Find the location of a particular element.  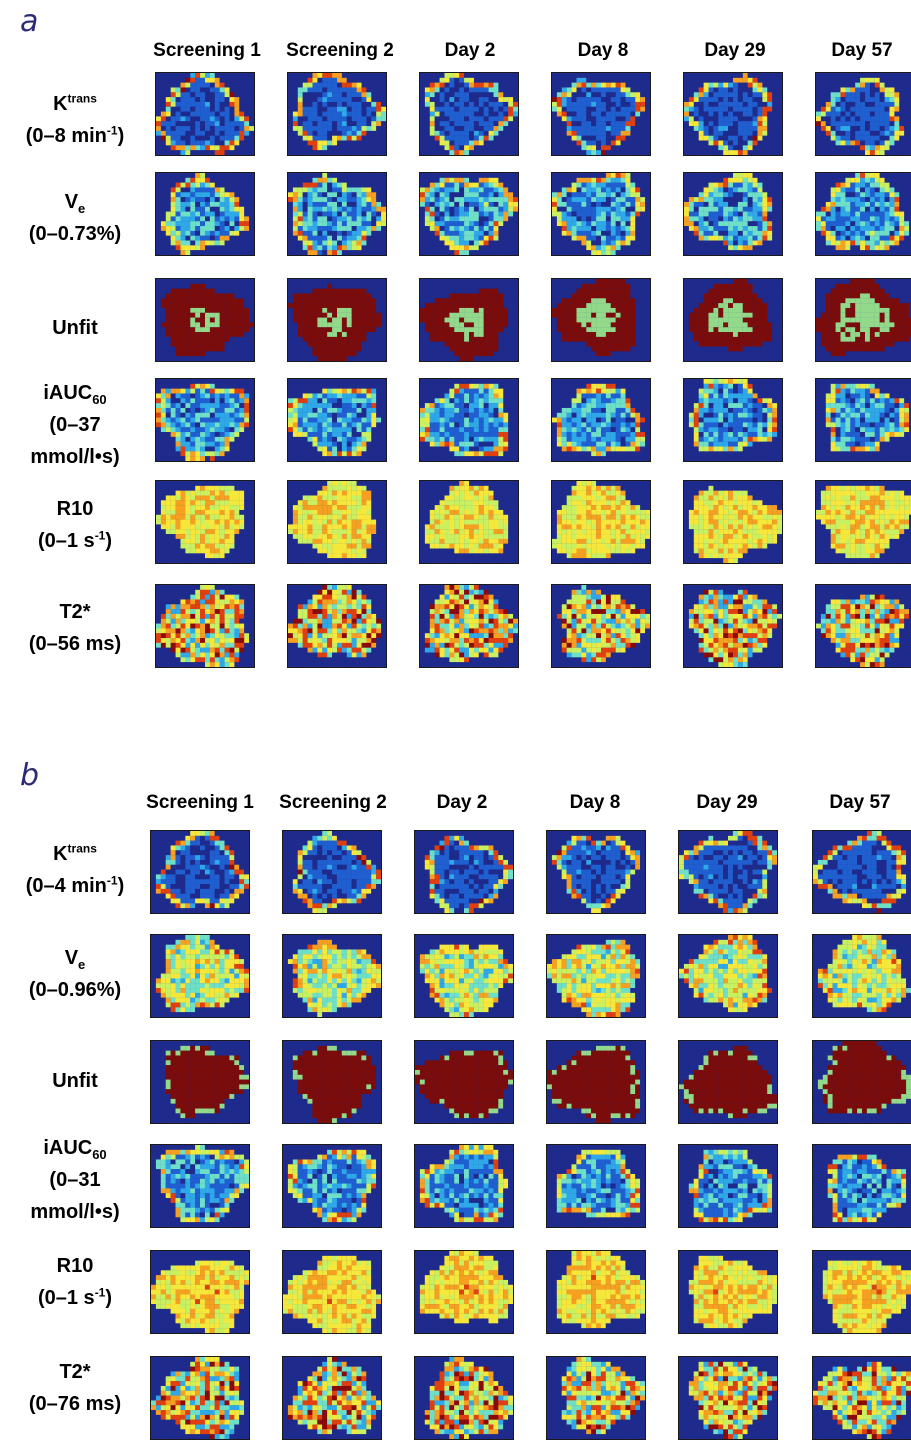

row-label-iauc: iAUC60 (0–37 mmol/l•s) is located at coordinates (75, 425).